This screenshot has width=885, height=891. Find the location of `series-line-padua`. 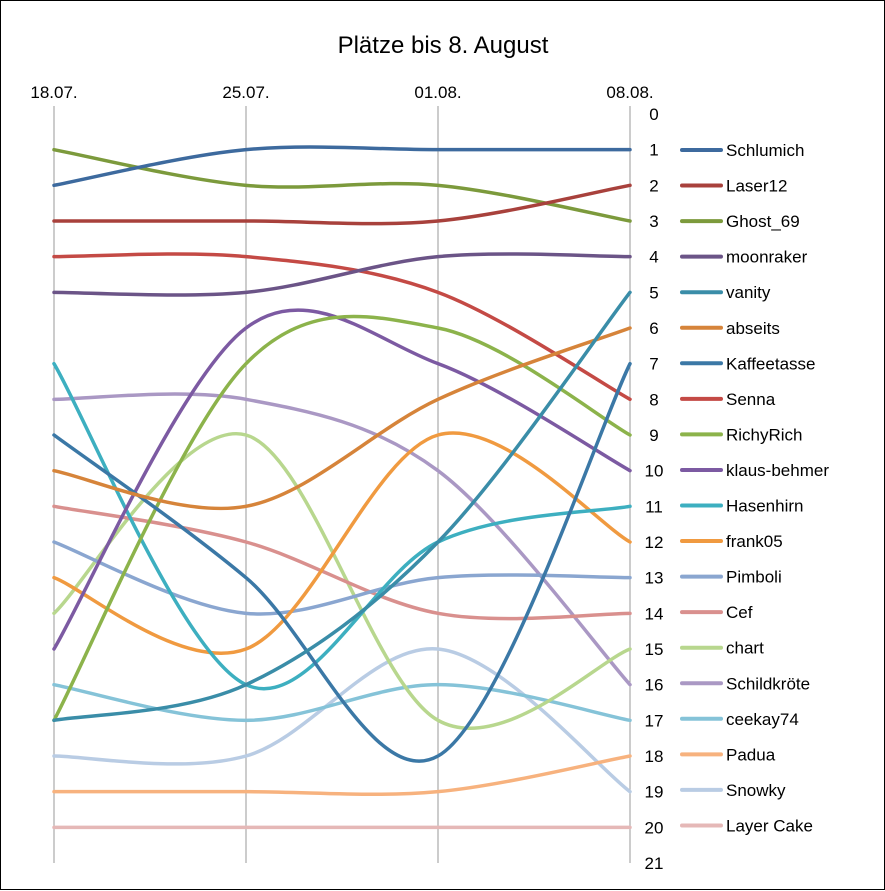

series-line-padua is located at coordinates (342, 775).